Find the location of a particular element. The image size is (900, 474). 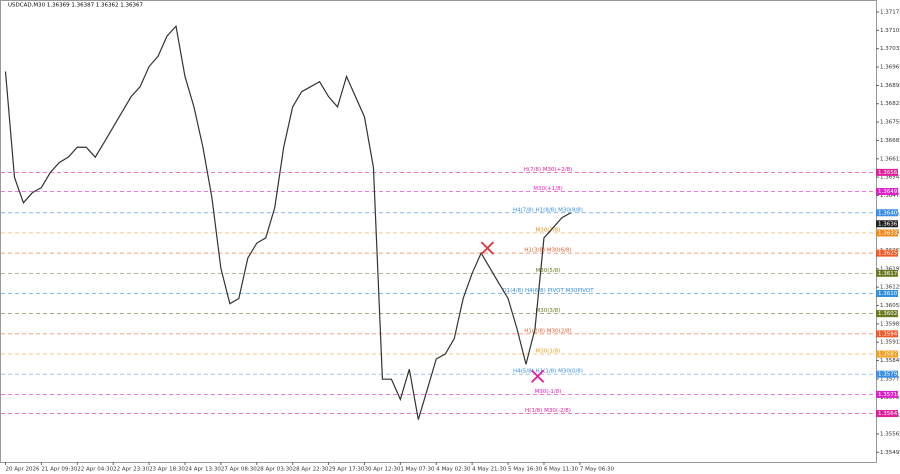

y-tick-label: 1.35985 is located at coordinates (890, 324).